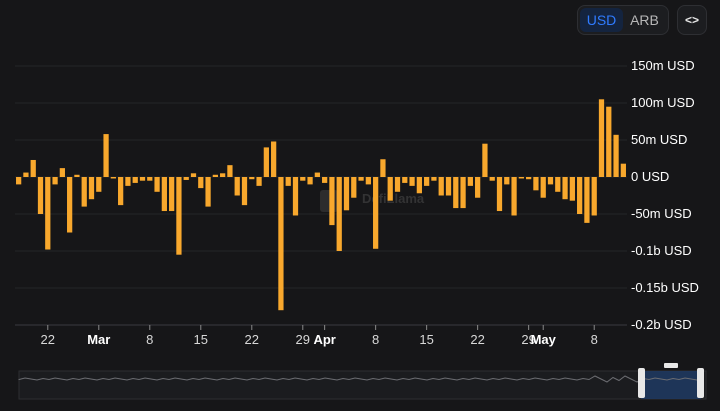 This screenshot has width=720, height=411. I want to click on y-tick-label: -50m USD, so click(661, 213).